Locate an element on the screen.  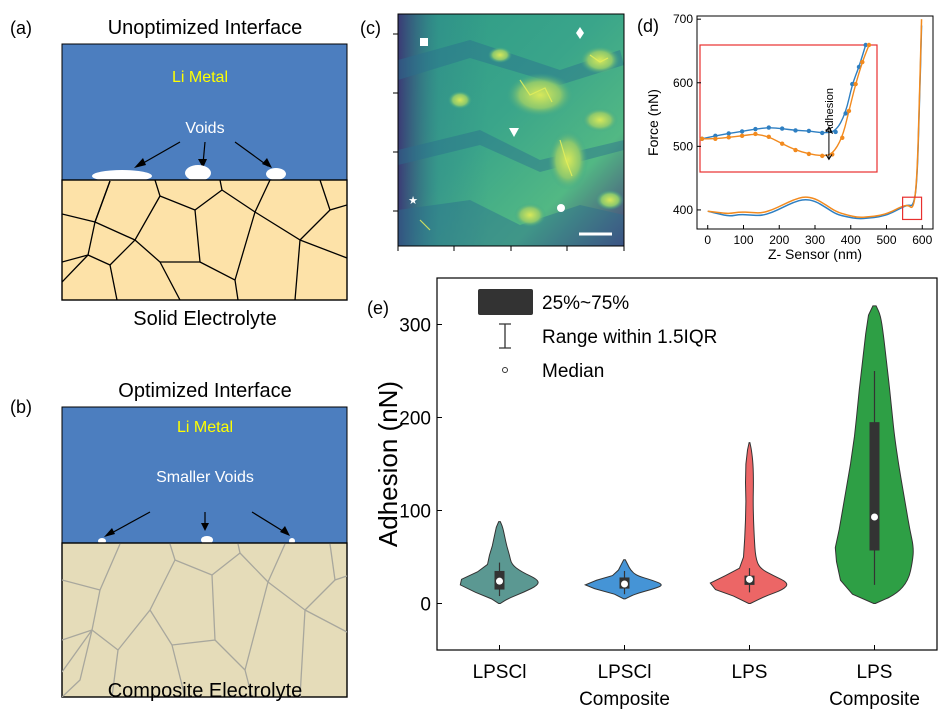
panel-e-label: (e) is located at coordinates (378, 308).